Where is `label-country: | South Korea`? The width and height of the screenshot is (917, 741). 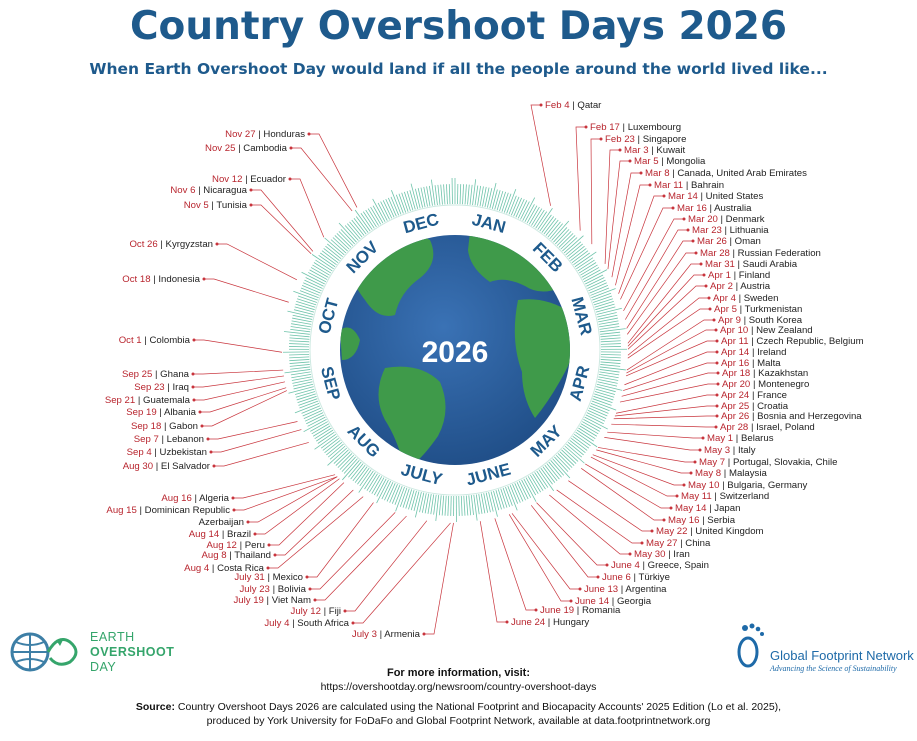
label-country: | South Korea is located at coordinates (772, 320).